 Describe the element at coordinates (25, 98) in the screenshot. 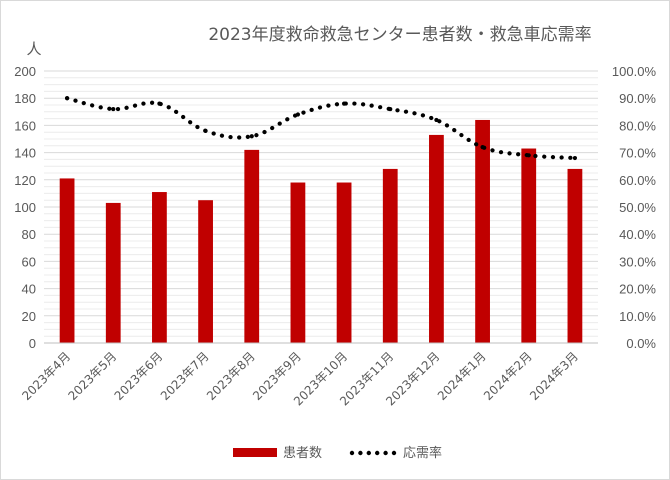

I see `y-tick-label-left: 180` at that location.